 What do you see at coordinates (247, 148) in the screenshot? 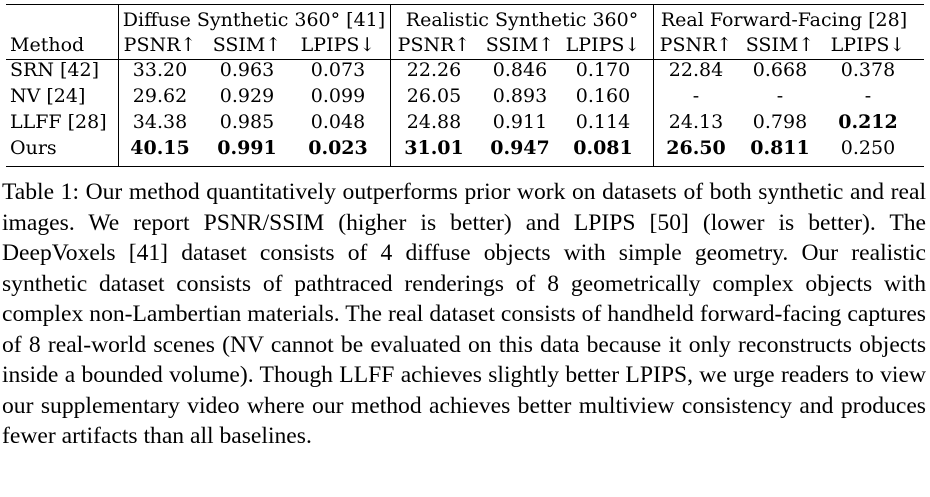
I see `table-cell: 0.991` at bounding box center [247, 148].